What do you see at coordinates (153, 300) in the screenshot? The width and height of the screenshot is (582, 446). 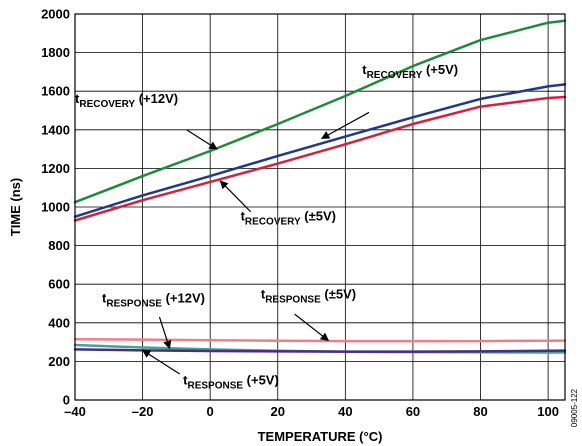 I see `annotation-label: tRESPONSE (+12V)` at bounding box center [153, 300].